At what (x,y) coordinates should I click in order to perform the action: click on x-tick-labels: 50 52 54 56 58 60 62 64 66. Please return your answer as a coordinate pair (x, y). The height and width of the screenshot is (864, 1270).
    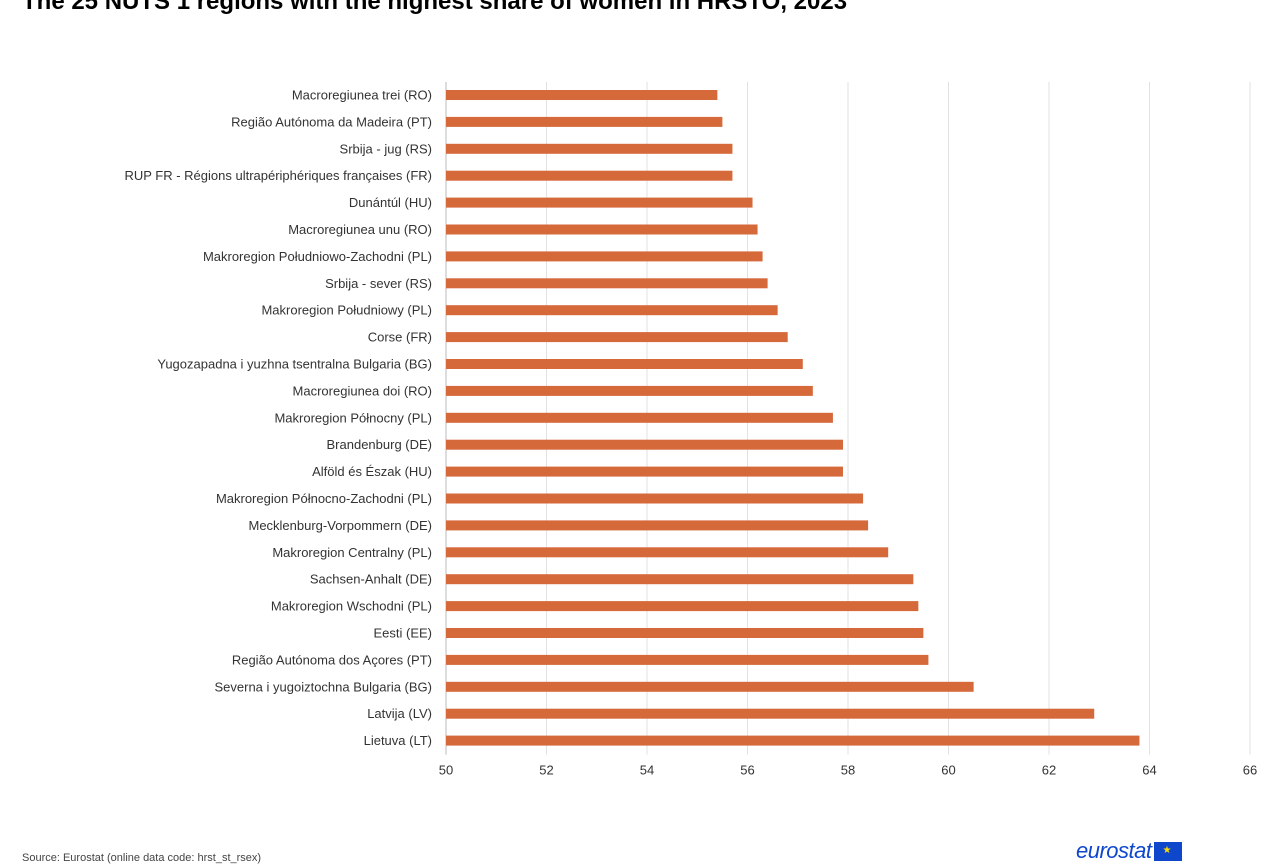
    Looking at the image, I should click on (848, 770).